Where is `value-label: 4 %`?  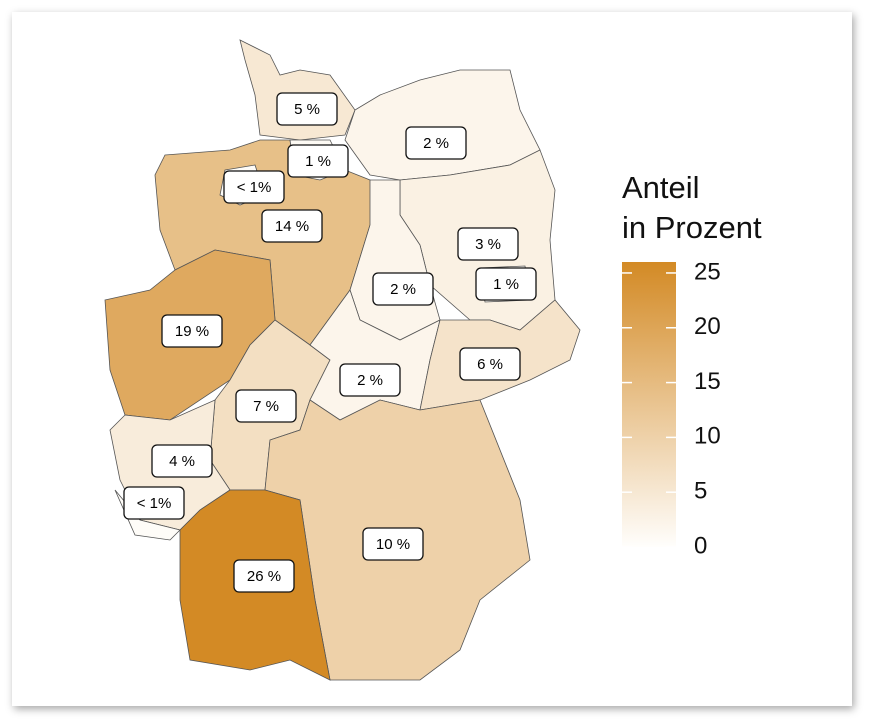 value-label: 4 % is located at coordinates (182, 461).